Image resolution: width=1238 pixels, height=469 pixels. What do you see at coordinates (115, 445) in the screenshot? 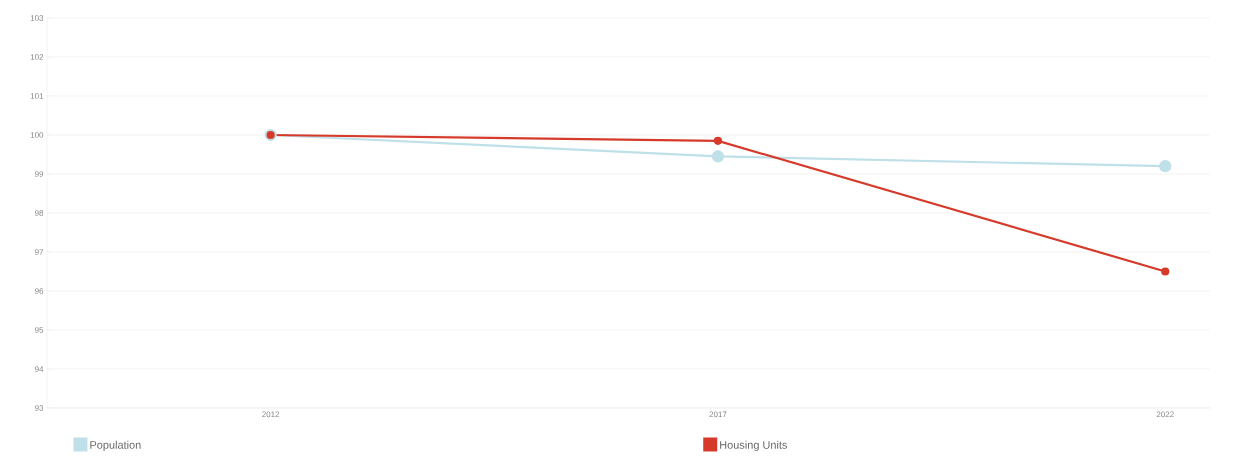
I see `legend-label: Population` at bounding box center [115, 445].